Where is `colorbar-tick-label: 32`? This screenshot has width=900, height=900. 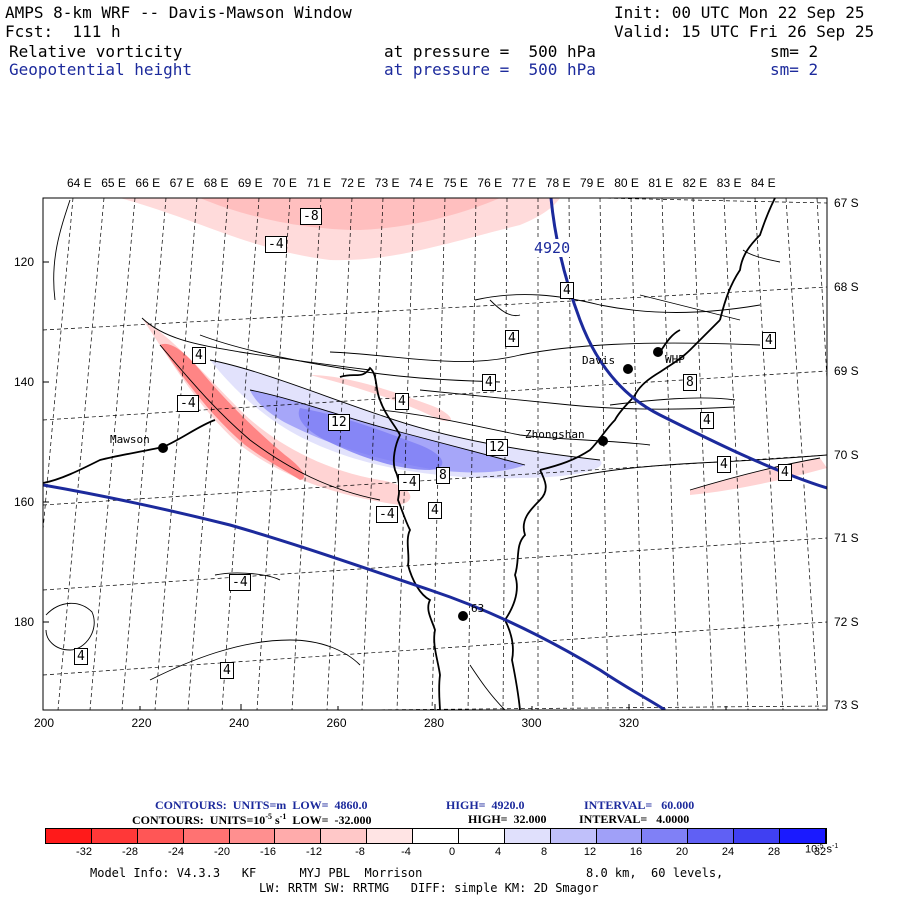 colorbar-tick-label: 32 is located at coordinates (820, 852).